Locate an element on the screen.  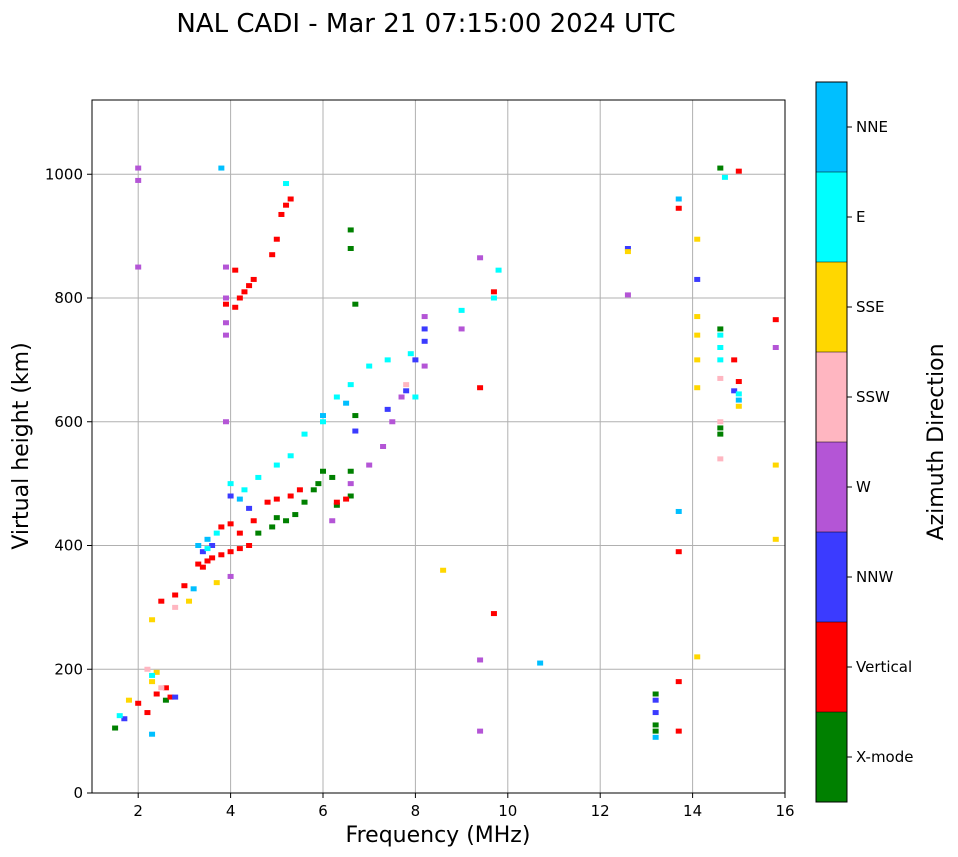
x-tick-label: 10 is located at coordinates (507, 811).